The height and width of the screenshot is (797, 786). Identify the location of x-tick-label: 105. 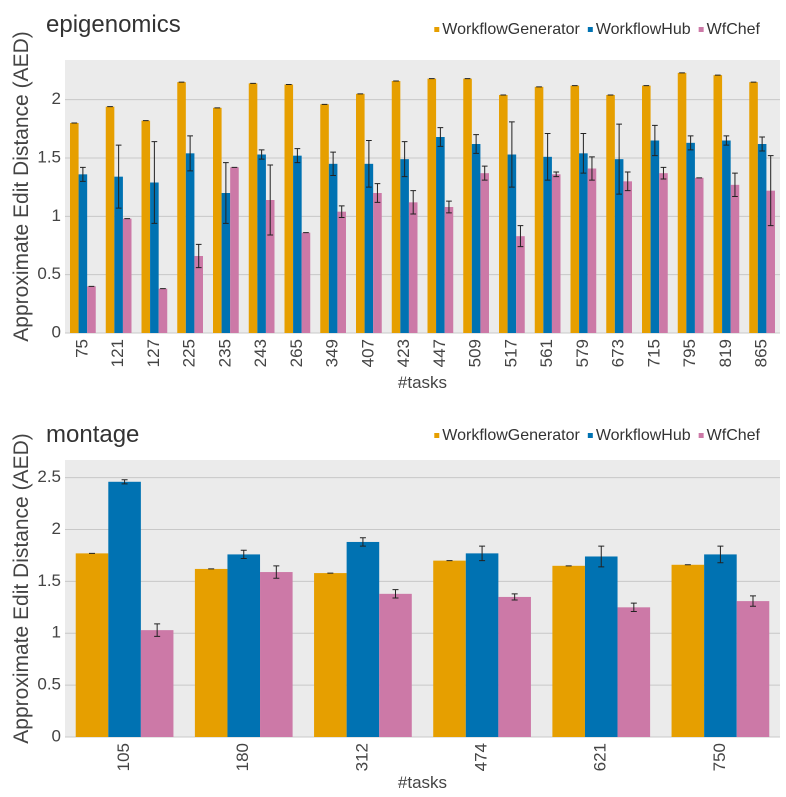
(123, 757).